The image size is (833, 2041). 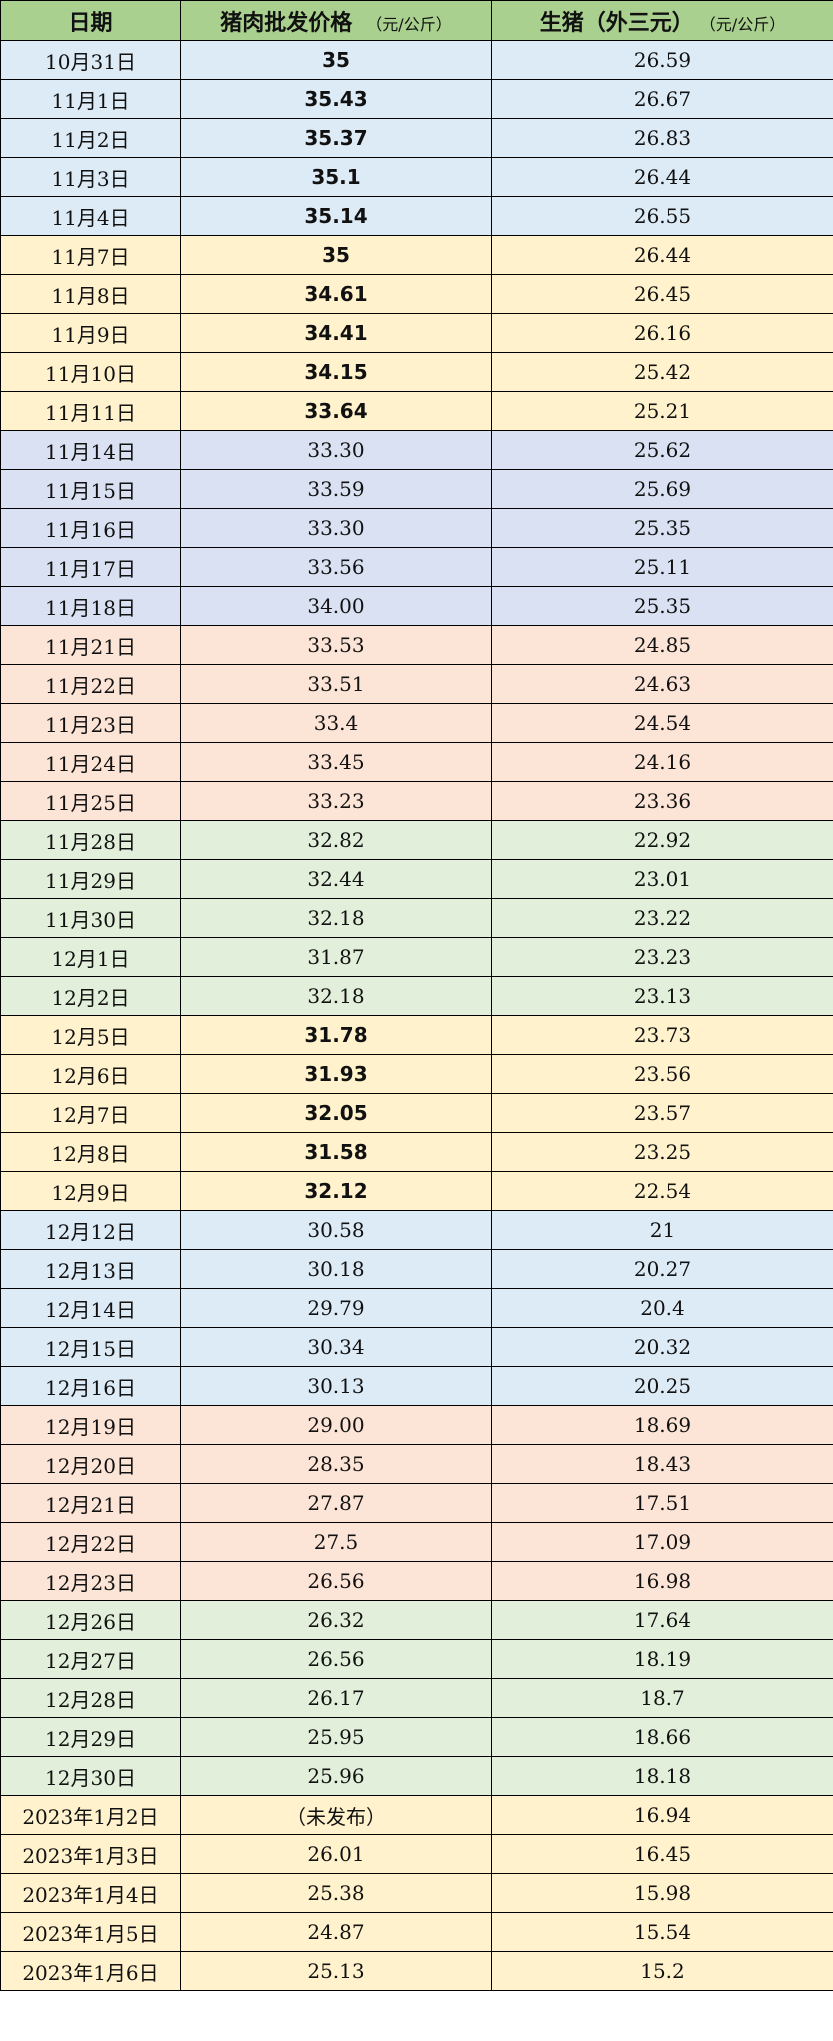 I want to click on table-row: 12月30日 25.96 18.18, so click(x=416, y=1776).